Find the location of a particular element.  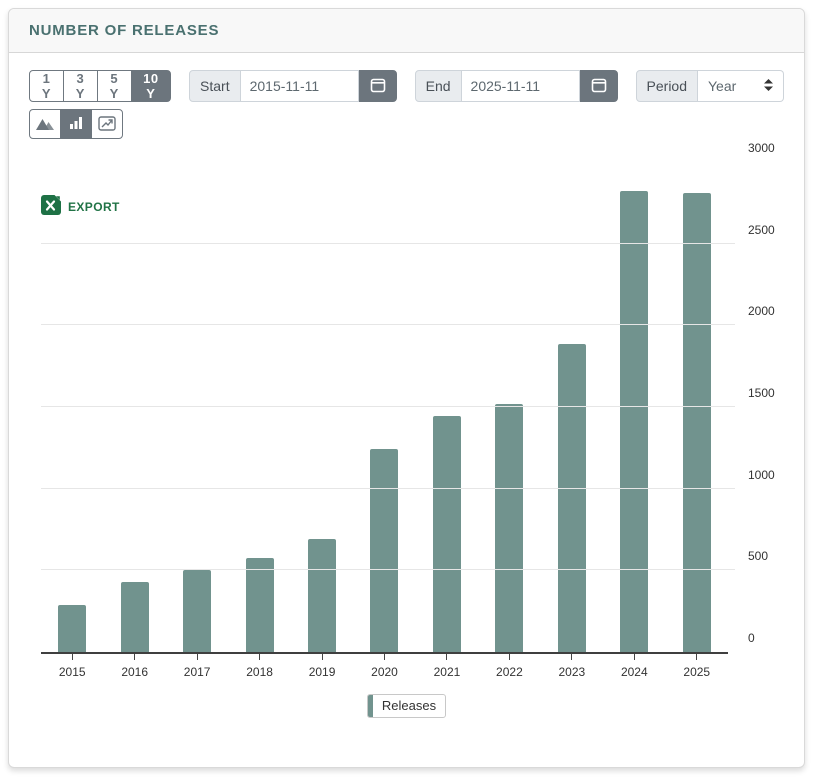

export-button-label: EXPORT is located at coordinates (94, 206).